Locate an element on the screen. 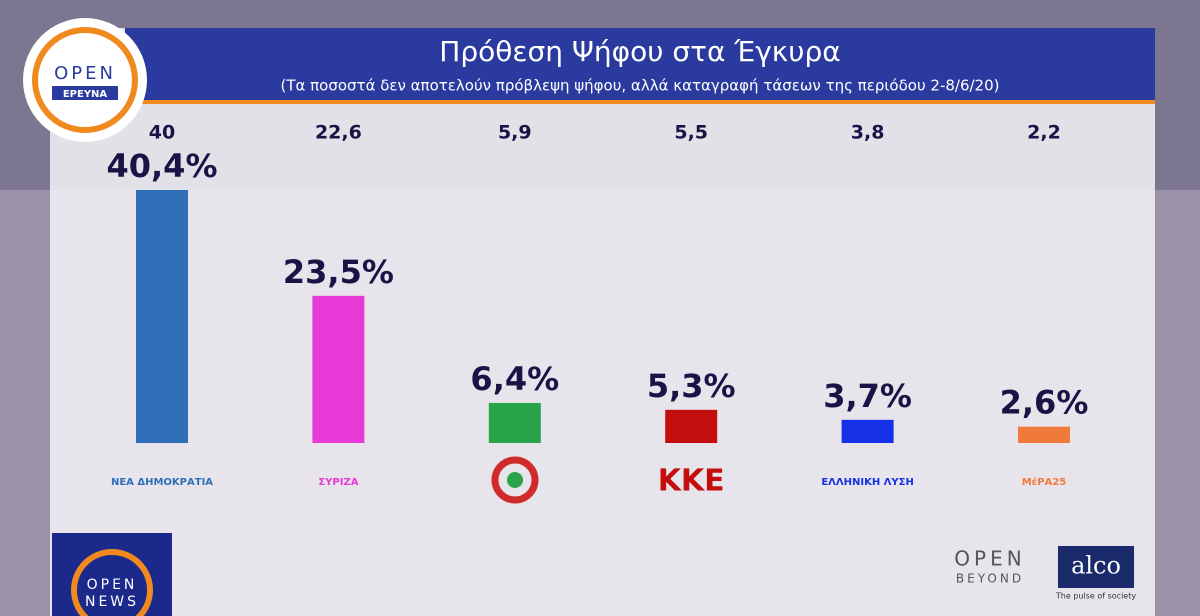 The width and height of the screenshot is (1200, 616). alco-box is located at coordinates (1096, 567).